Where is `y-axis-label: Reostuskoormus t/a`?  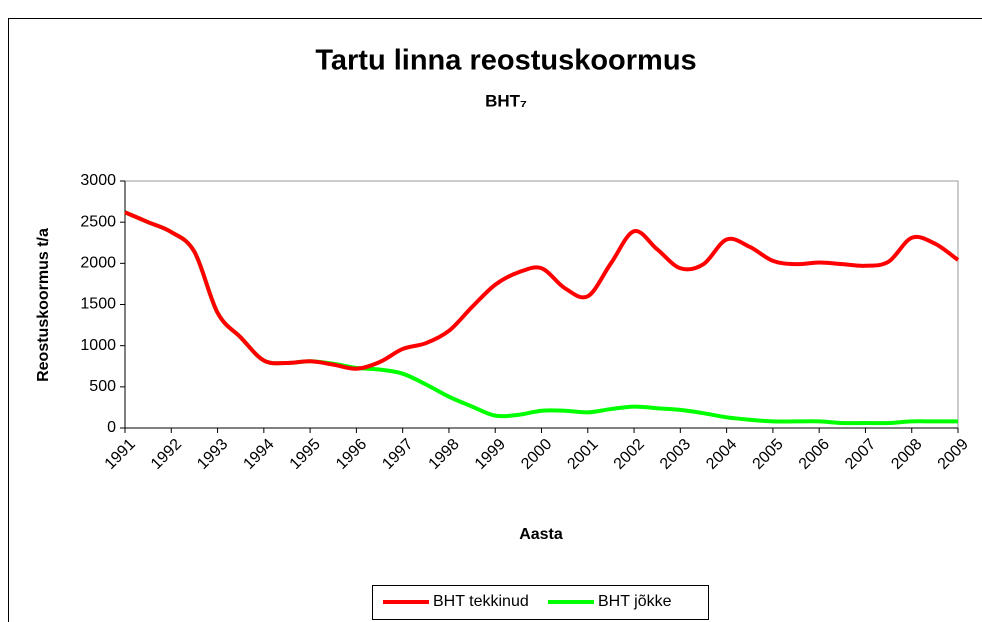 y-axis-label: Reostuskoormus t/a is located at coordinates (43, 305).